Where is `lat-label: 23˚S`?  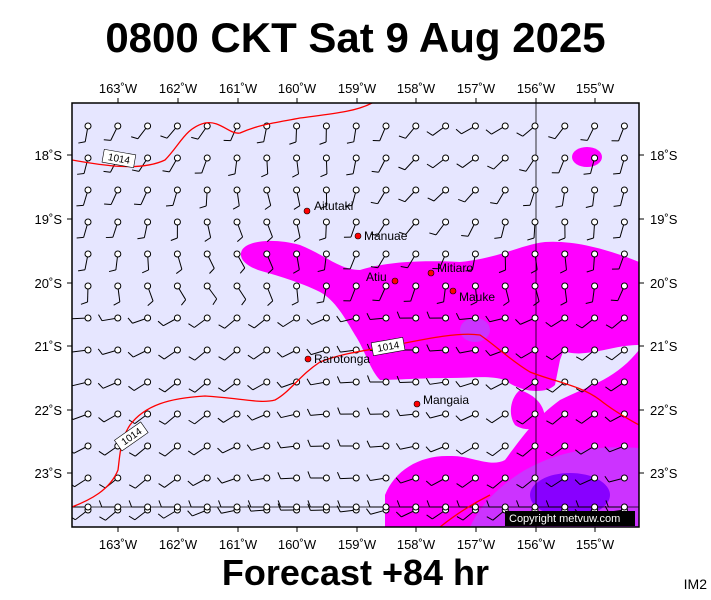 lat-label: 23˚S is located at coordinates (49, 473).